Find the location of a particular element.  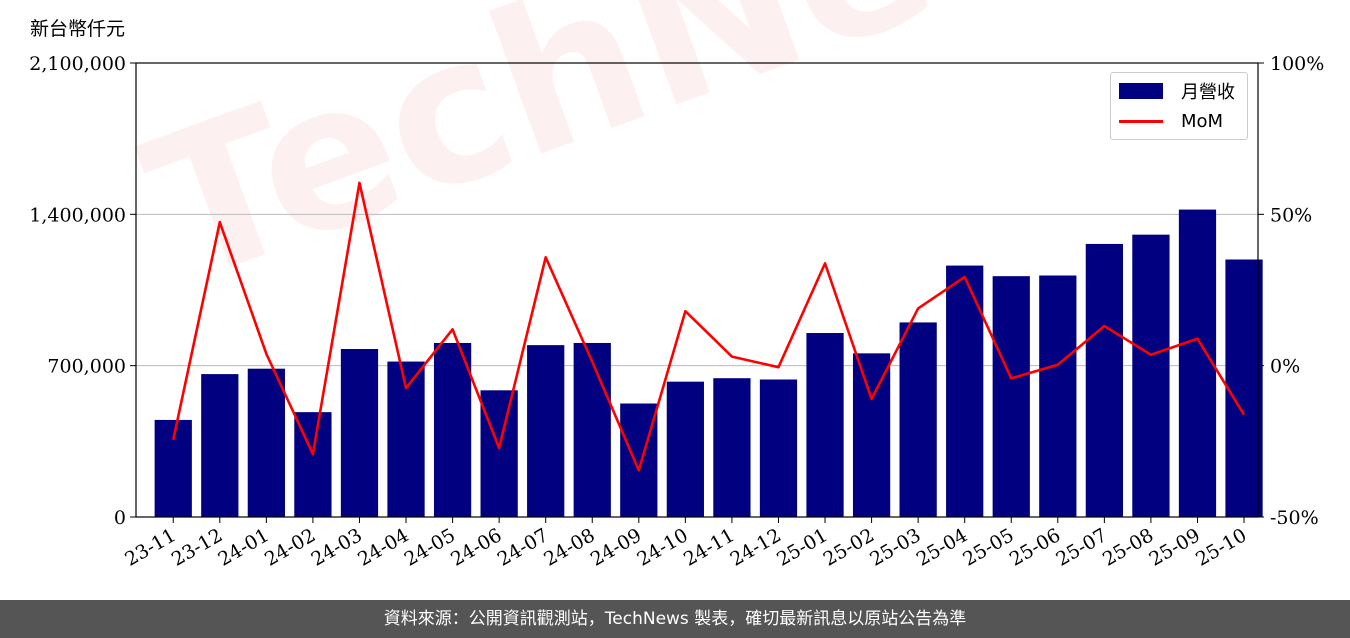

legend-item-bar: 月營收 is located at coordinates (1177, 91).